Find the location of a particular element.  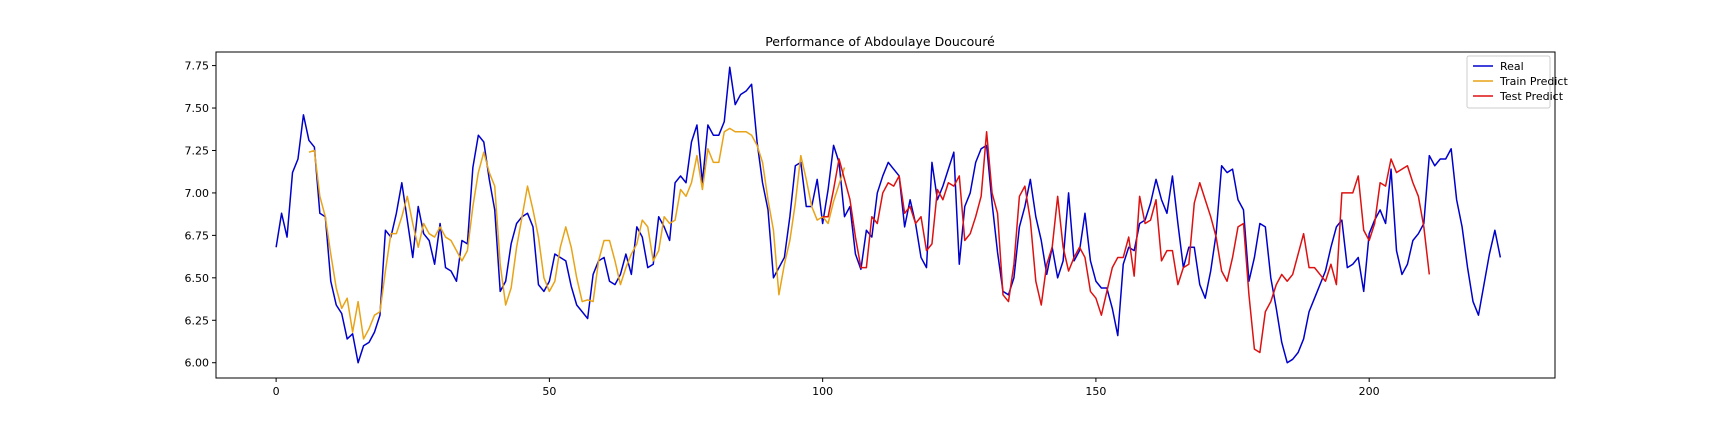

y-tick-label: 6.75 is located at coordinates (197, 235).